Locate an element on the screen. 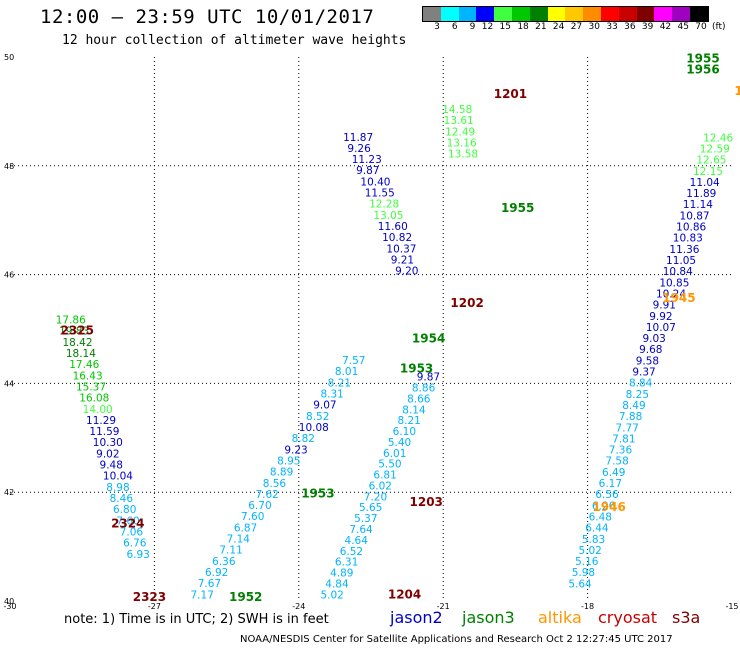 This screenshot has width=740, height=650. satellite-legend-s3a: s3a is located at coordinates (686, 617).